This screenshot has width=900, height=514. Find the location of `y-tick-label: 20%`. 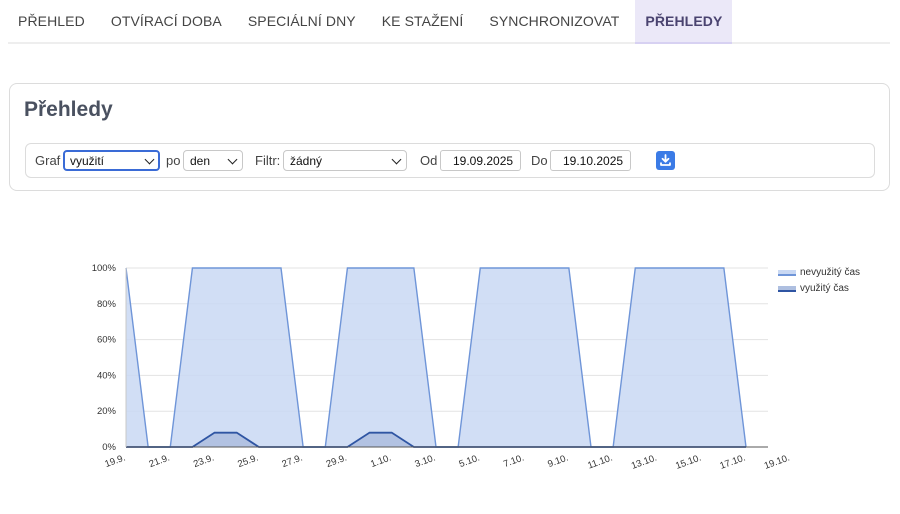

y-tick-label: 20% is located at coordinates (107, 411).